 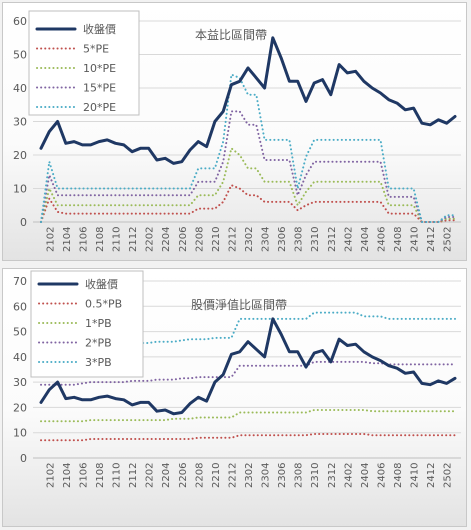 What do you see at coordinates (98, 362) in the screenshot?
I see `legend-label-3xpb: 3*PB` at bounding box center [98, 362].